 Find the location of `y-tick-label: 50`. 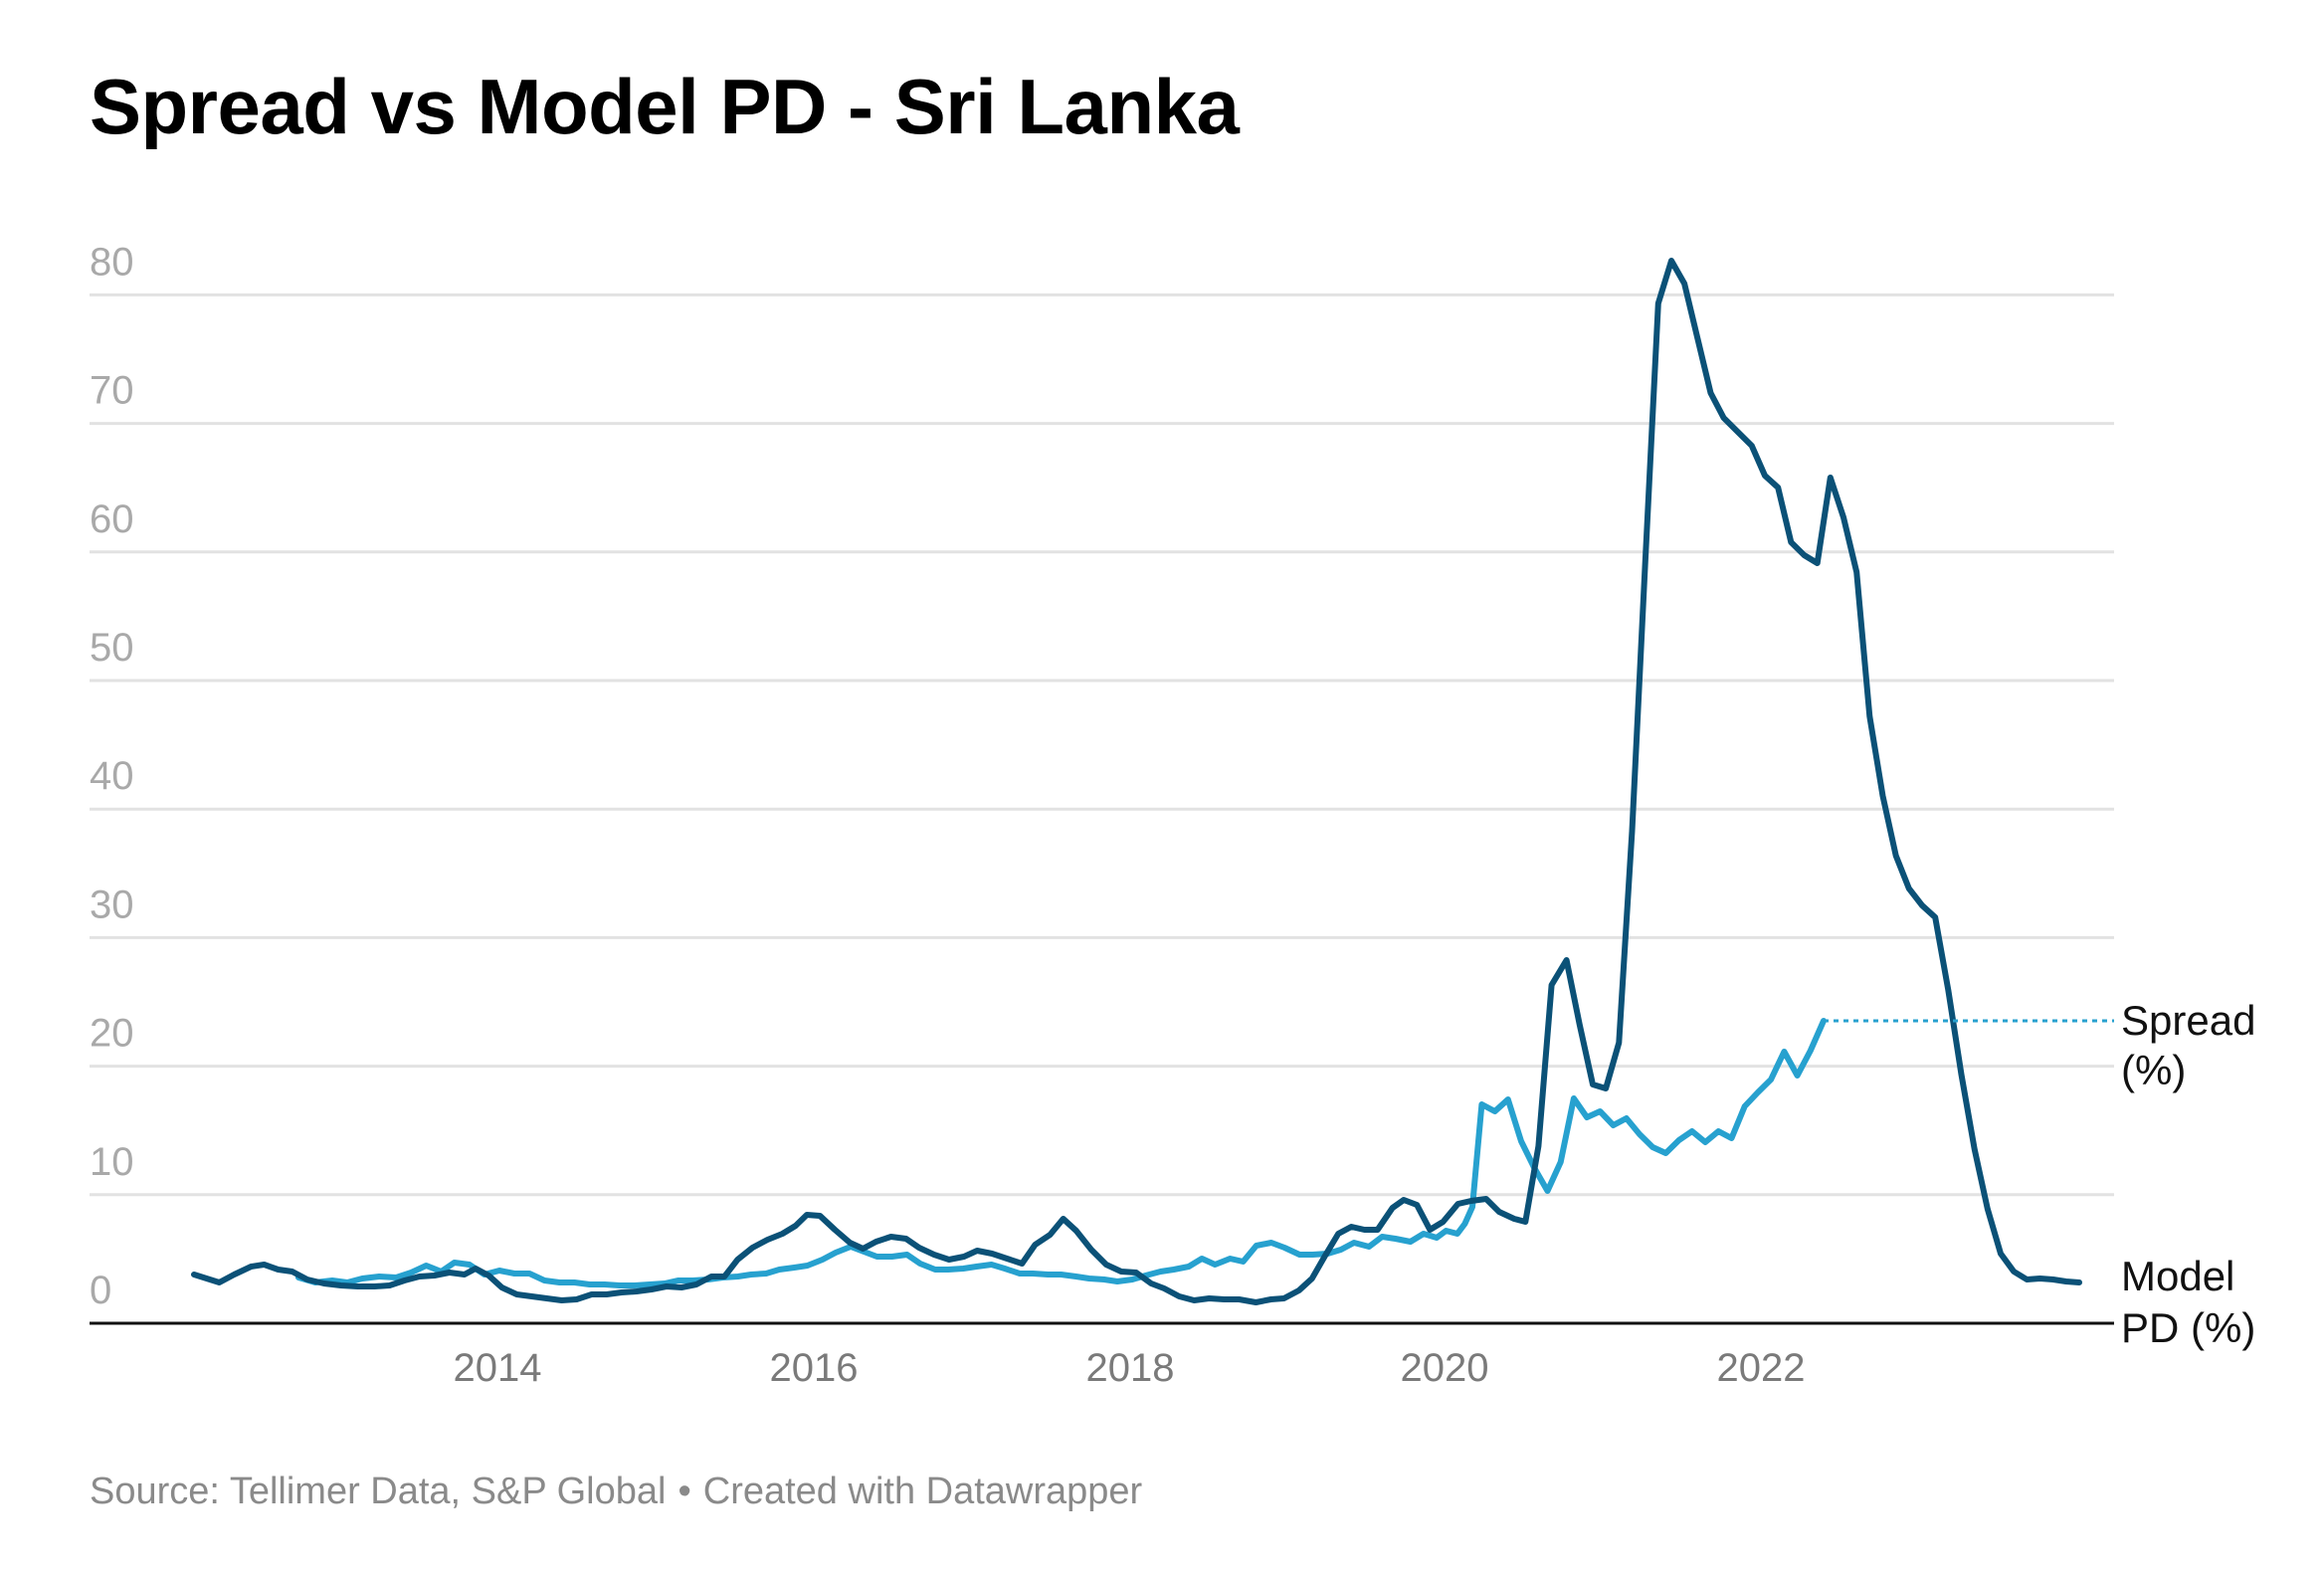

y-tick-label: 50 is located at coordinates (112, 648).